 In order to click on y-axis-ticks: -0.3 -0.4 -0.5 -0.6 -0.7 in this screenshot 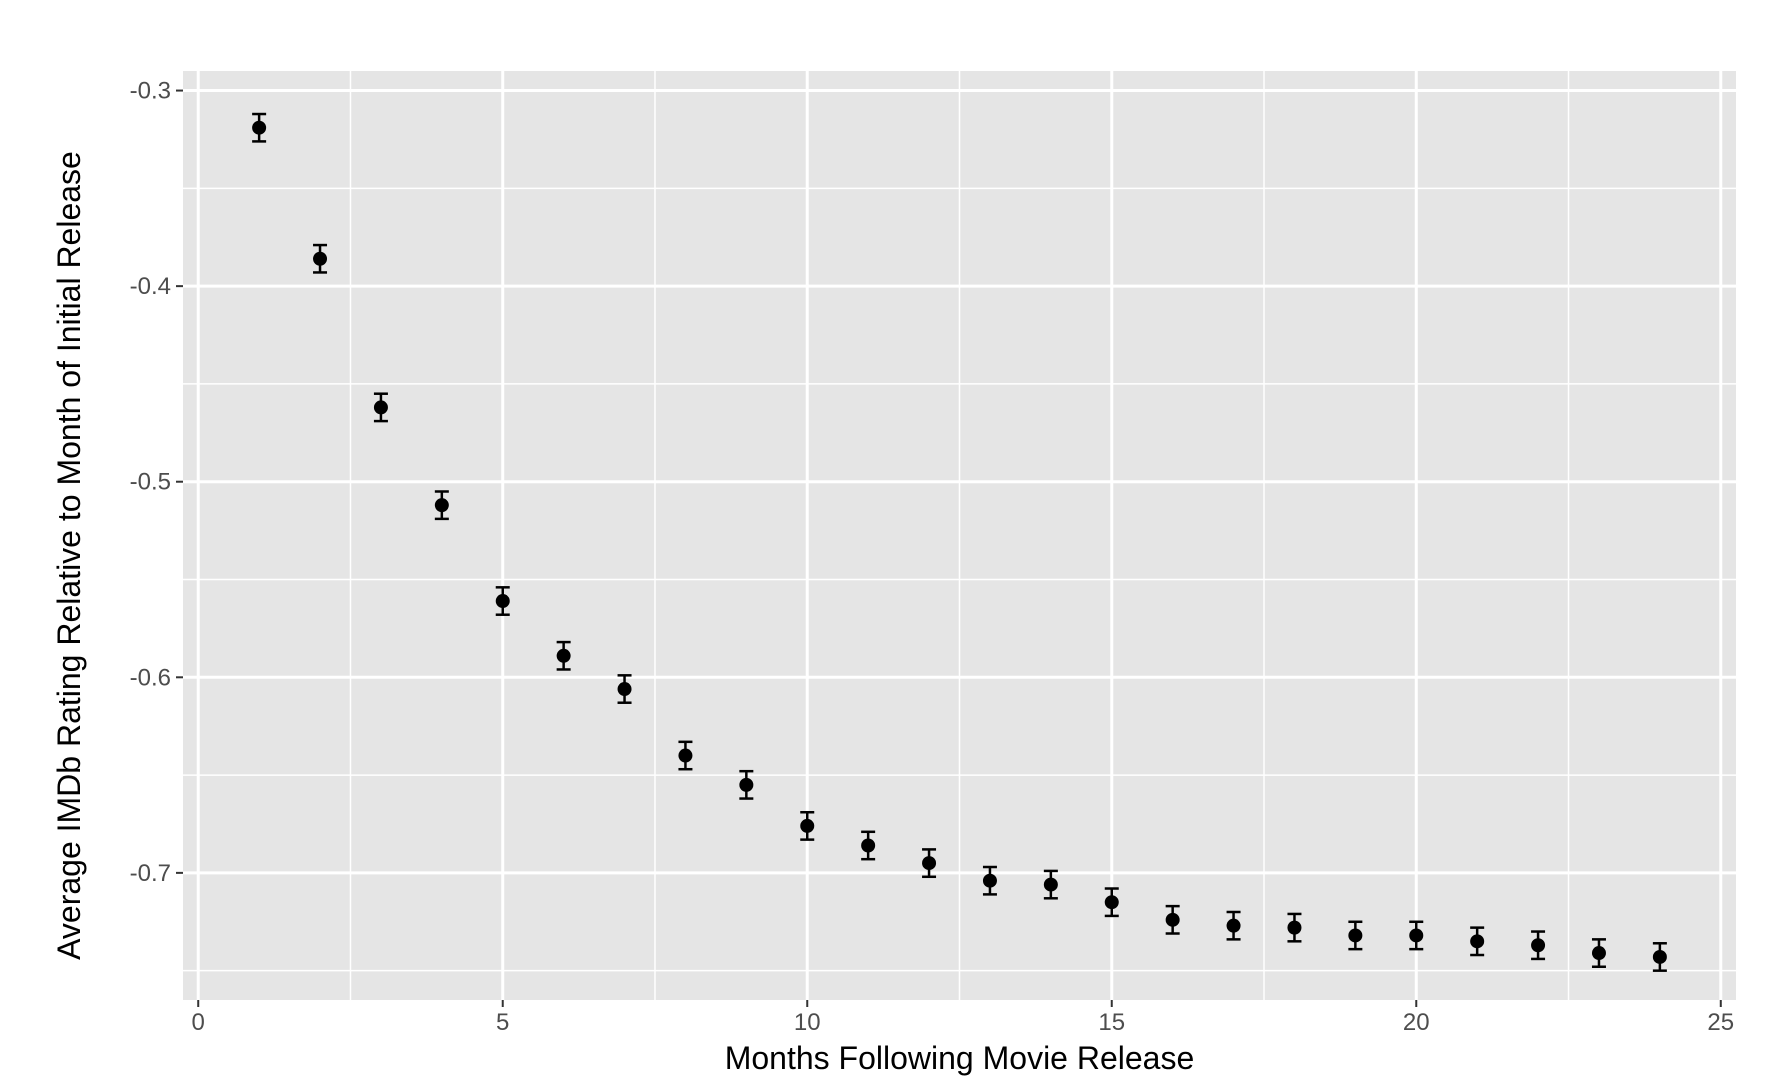, I will do `click(156, 482)`.